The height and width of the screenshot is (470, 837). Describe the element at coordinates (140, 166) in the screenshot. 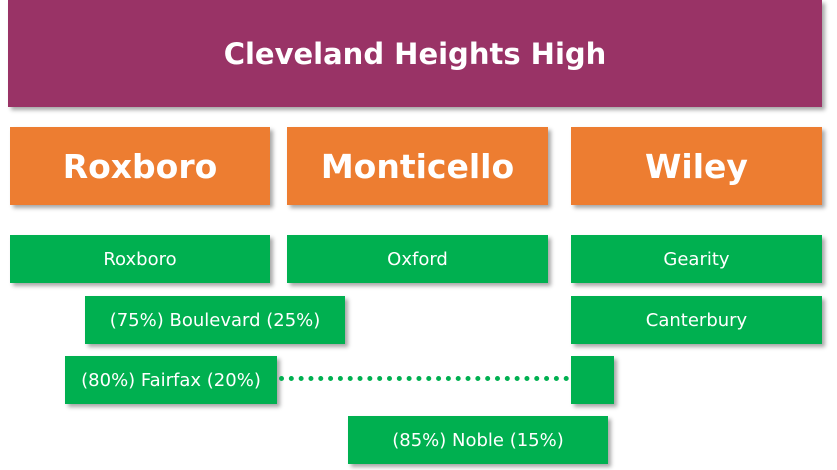

I see `school-box: Roxboro` at that location.